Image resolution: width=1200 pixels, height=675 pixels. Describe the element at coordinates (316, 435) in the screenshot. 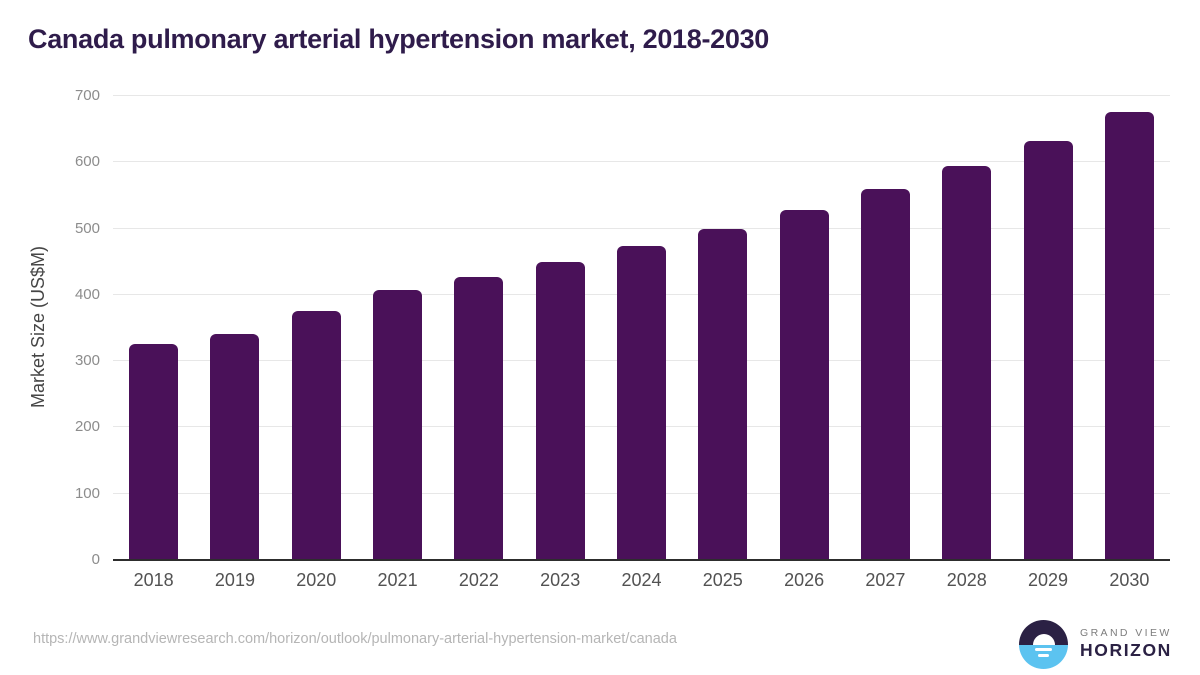

I see `bar-2020` at that location.